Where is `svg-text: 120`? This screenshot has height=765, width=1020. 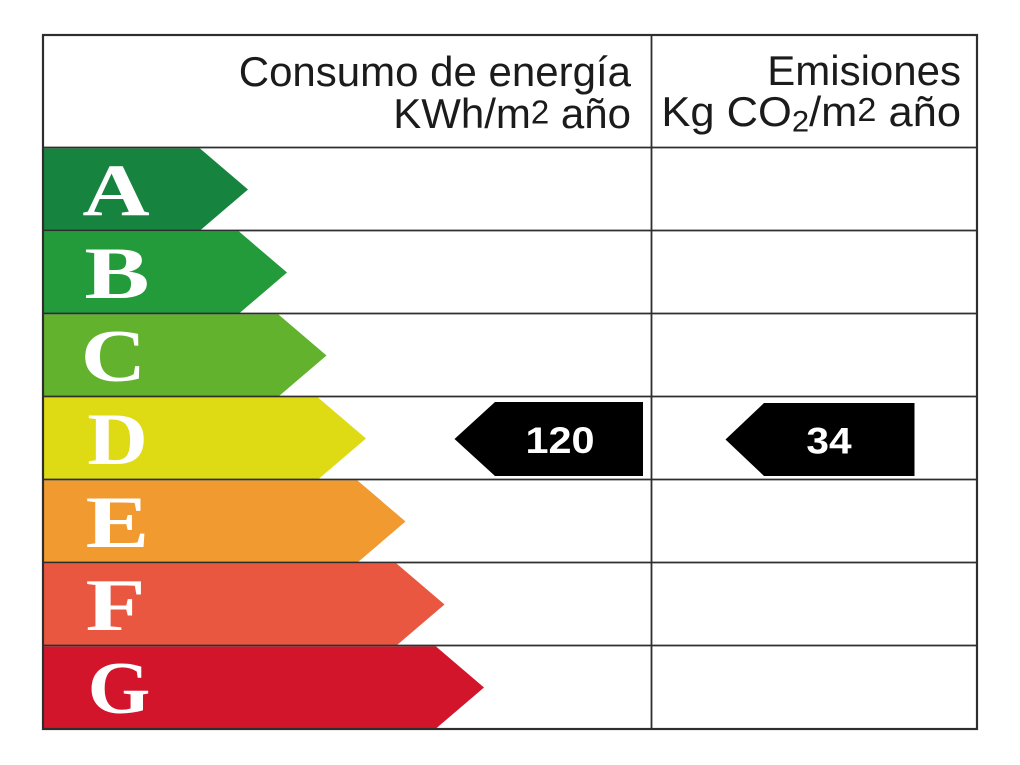 svg-text: 120 is located at coordinates (559, 440).